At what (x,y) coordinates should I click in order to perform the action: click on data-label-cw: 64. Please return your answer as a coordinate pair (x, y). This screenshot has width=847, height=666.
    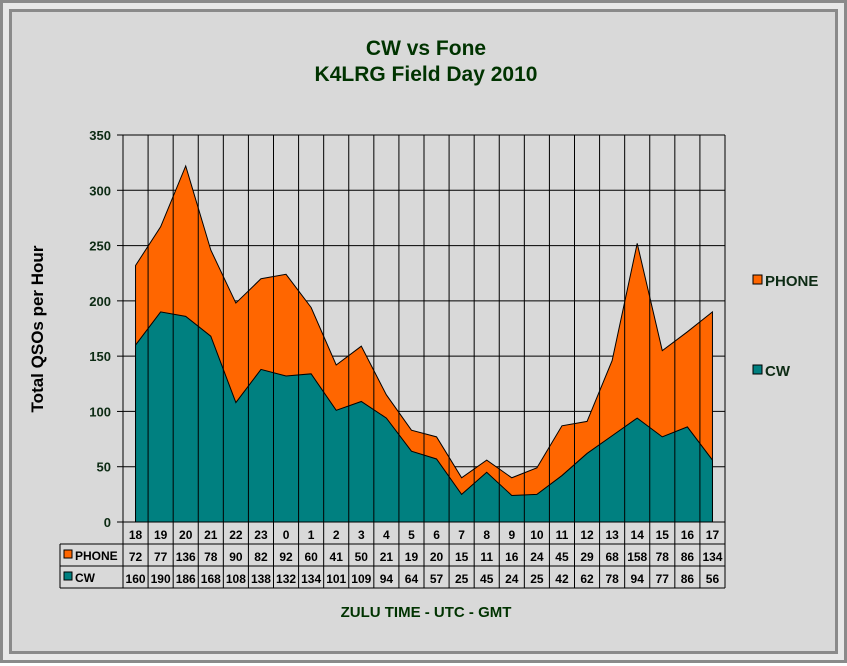
    Looking at the image, I should click on (412, 579).